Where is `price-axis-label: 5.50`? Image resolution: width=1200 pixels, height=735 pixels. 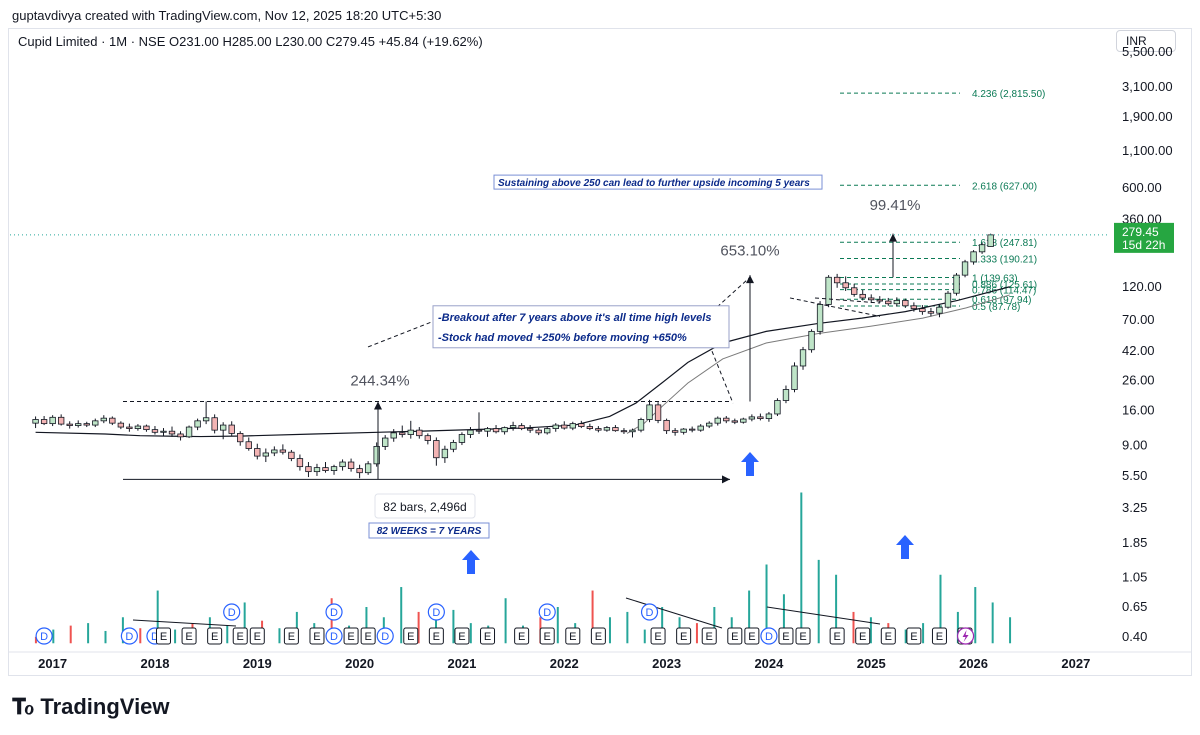
price-axis-label: 5.50 is located at coordinates (1134, 475).